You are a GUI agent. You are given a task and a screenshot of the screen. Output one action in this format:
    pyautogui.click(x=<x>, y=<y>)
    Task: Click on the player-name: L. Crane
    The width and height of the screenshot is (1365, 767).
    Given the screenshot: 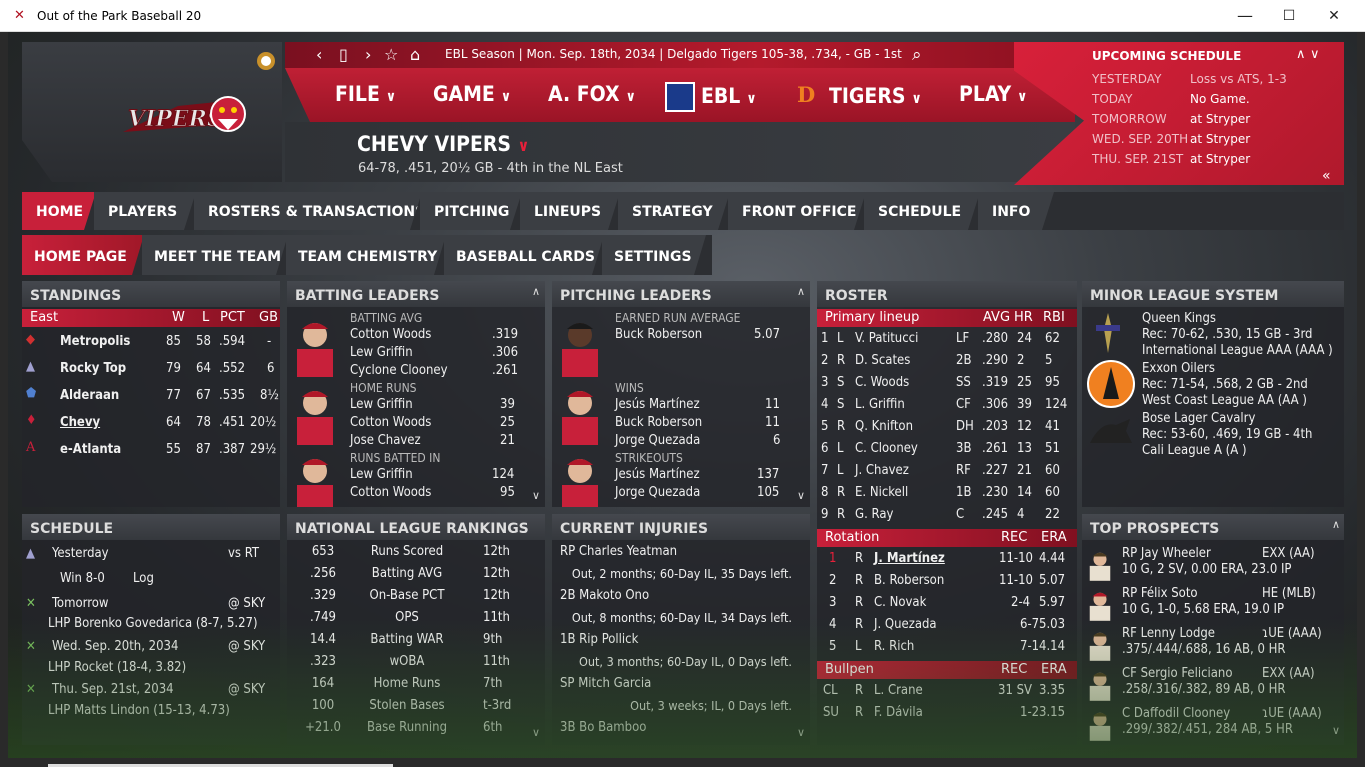 What is the action you would take?
    pyautogui.click(x=898, y=690)
    